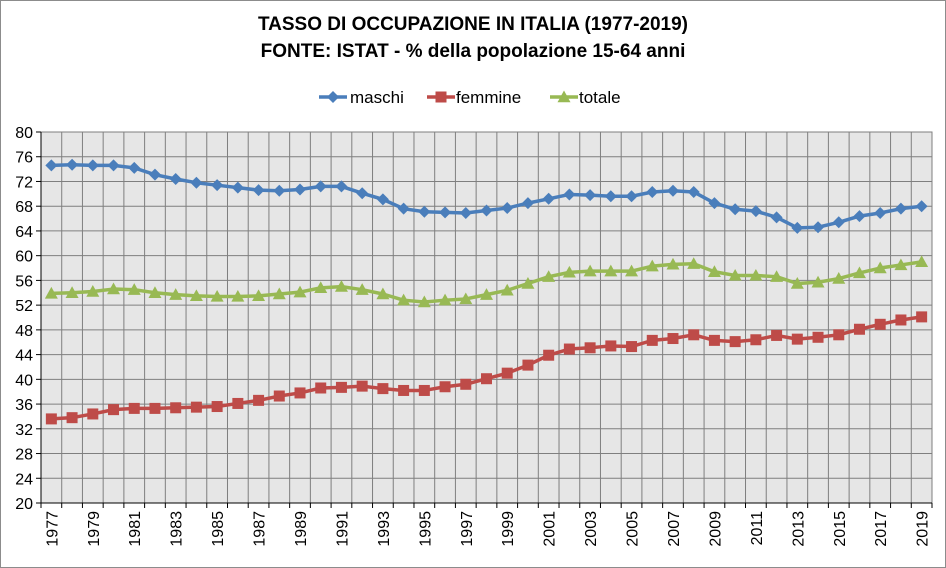 The height and width of the screenshot is (568, 946). I want to click on y-tick-label: 60, so click(24, 257).